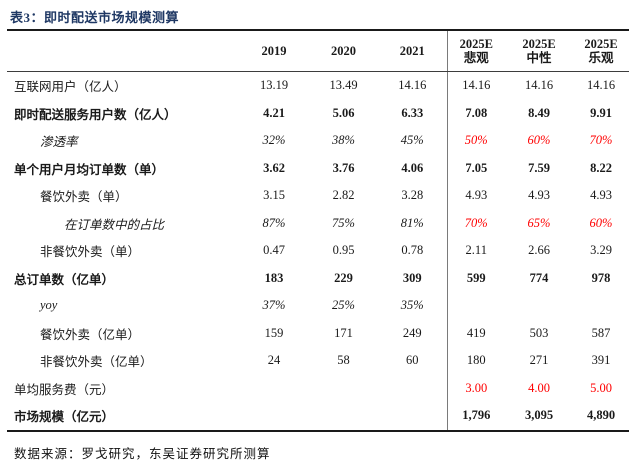 This screenshot has width=636, height=462. I want to click on cell: 7.08, so click(475, 113).